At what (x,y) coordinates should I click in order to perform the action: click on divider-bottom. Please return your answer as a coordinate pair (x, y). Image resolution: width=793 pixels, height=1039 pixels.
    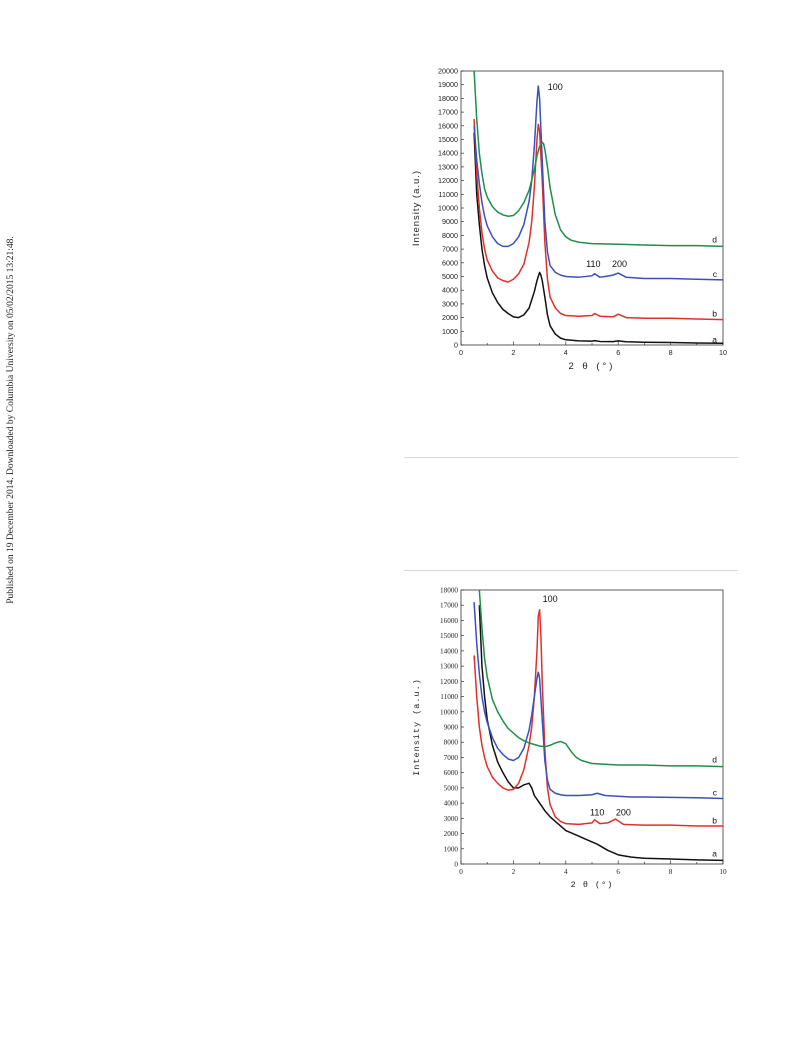
    Looking at the image, I should click on (571, 570).